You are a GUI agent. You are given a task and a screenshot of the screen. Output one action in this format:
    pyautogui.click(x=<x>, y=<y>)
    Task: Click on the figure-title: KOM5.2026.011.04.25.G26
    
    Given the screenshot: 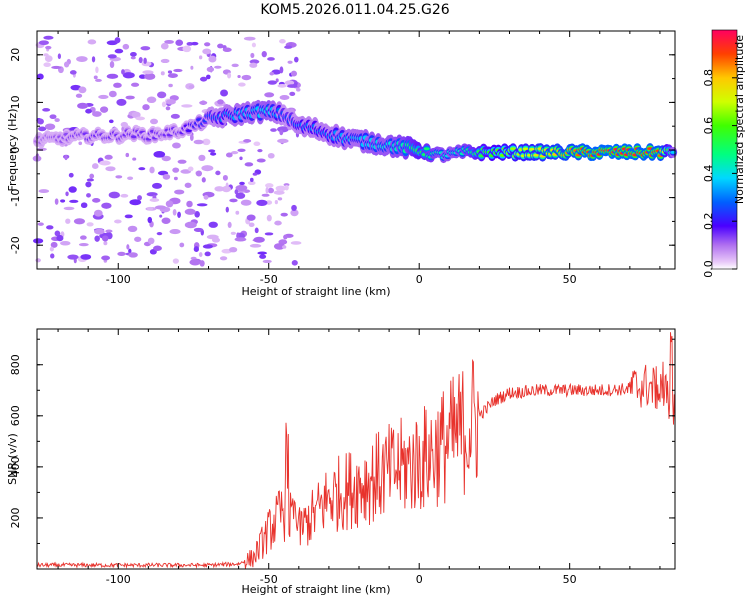 What is the action you would take?
    pyautogui.click(x=354, y=10)
    